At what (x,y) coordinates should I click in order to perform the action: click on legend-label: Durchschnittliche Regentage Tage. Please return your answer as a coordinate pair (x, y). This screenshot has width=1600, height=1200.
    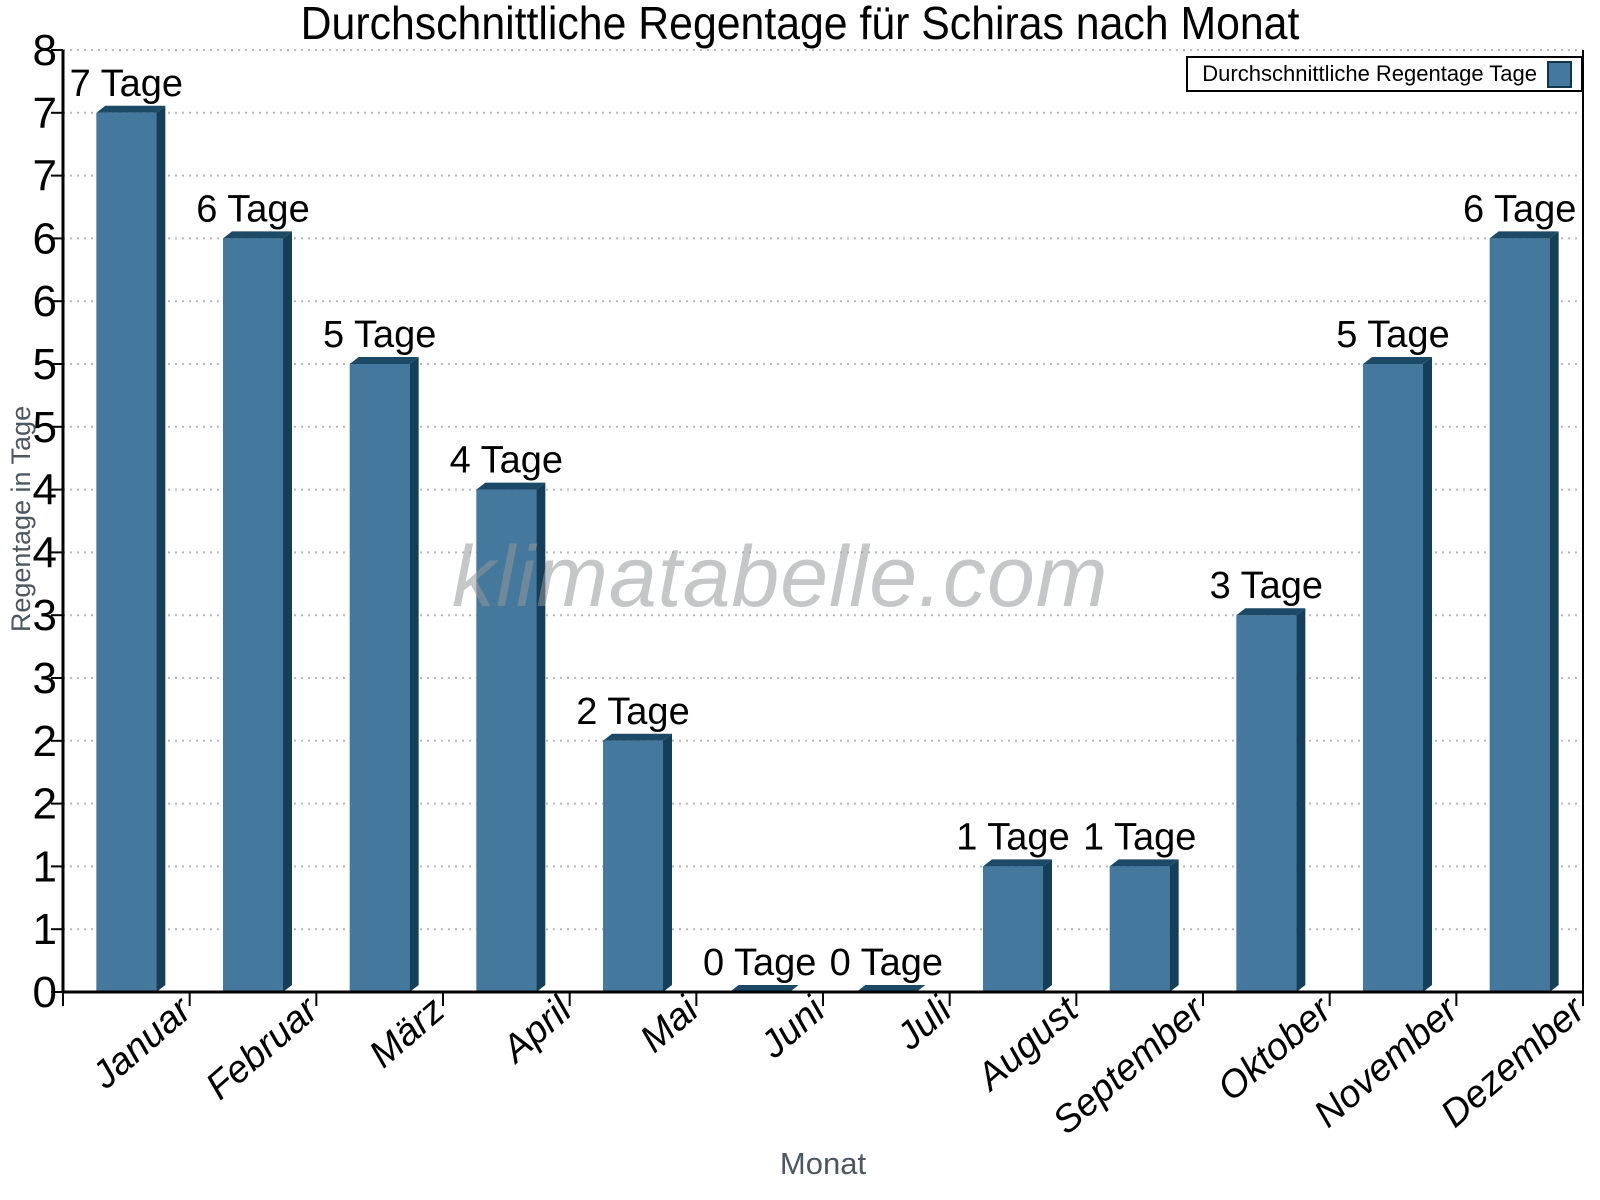
    Looking at the image, I should click on (1369, 73).